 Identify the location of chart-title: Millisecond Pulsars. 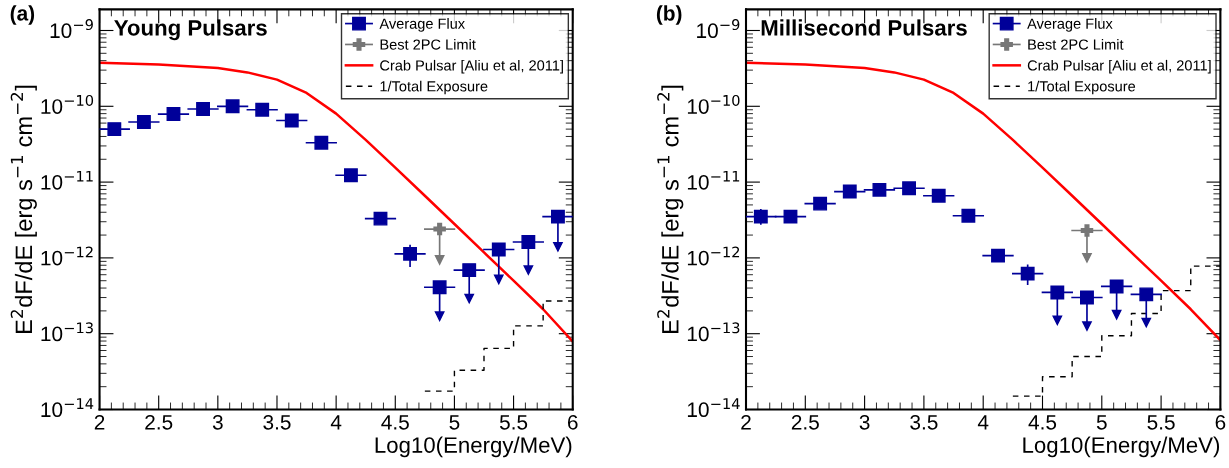
(864, 27).